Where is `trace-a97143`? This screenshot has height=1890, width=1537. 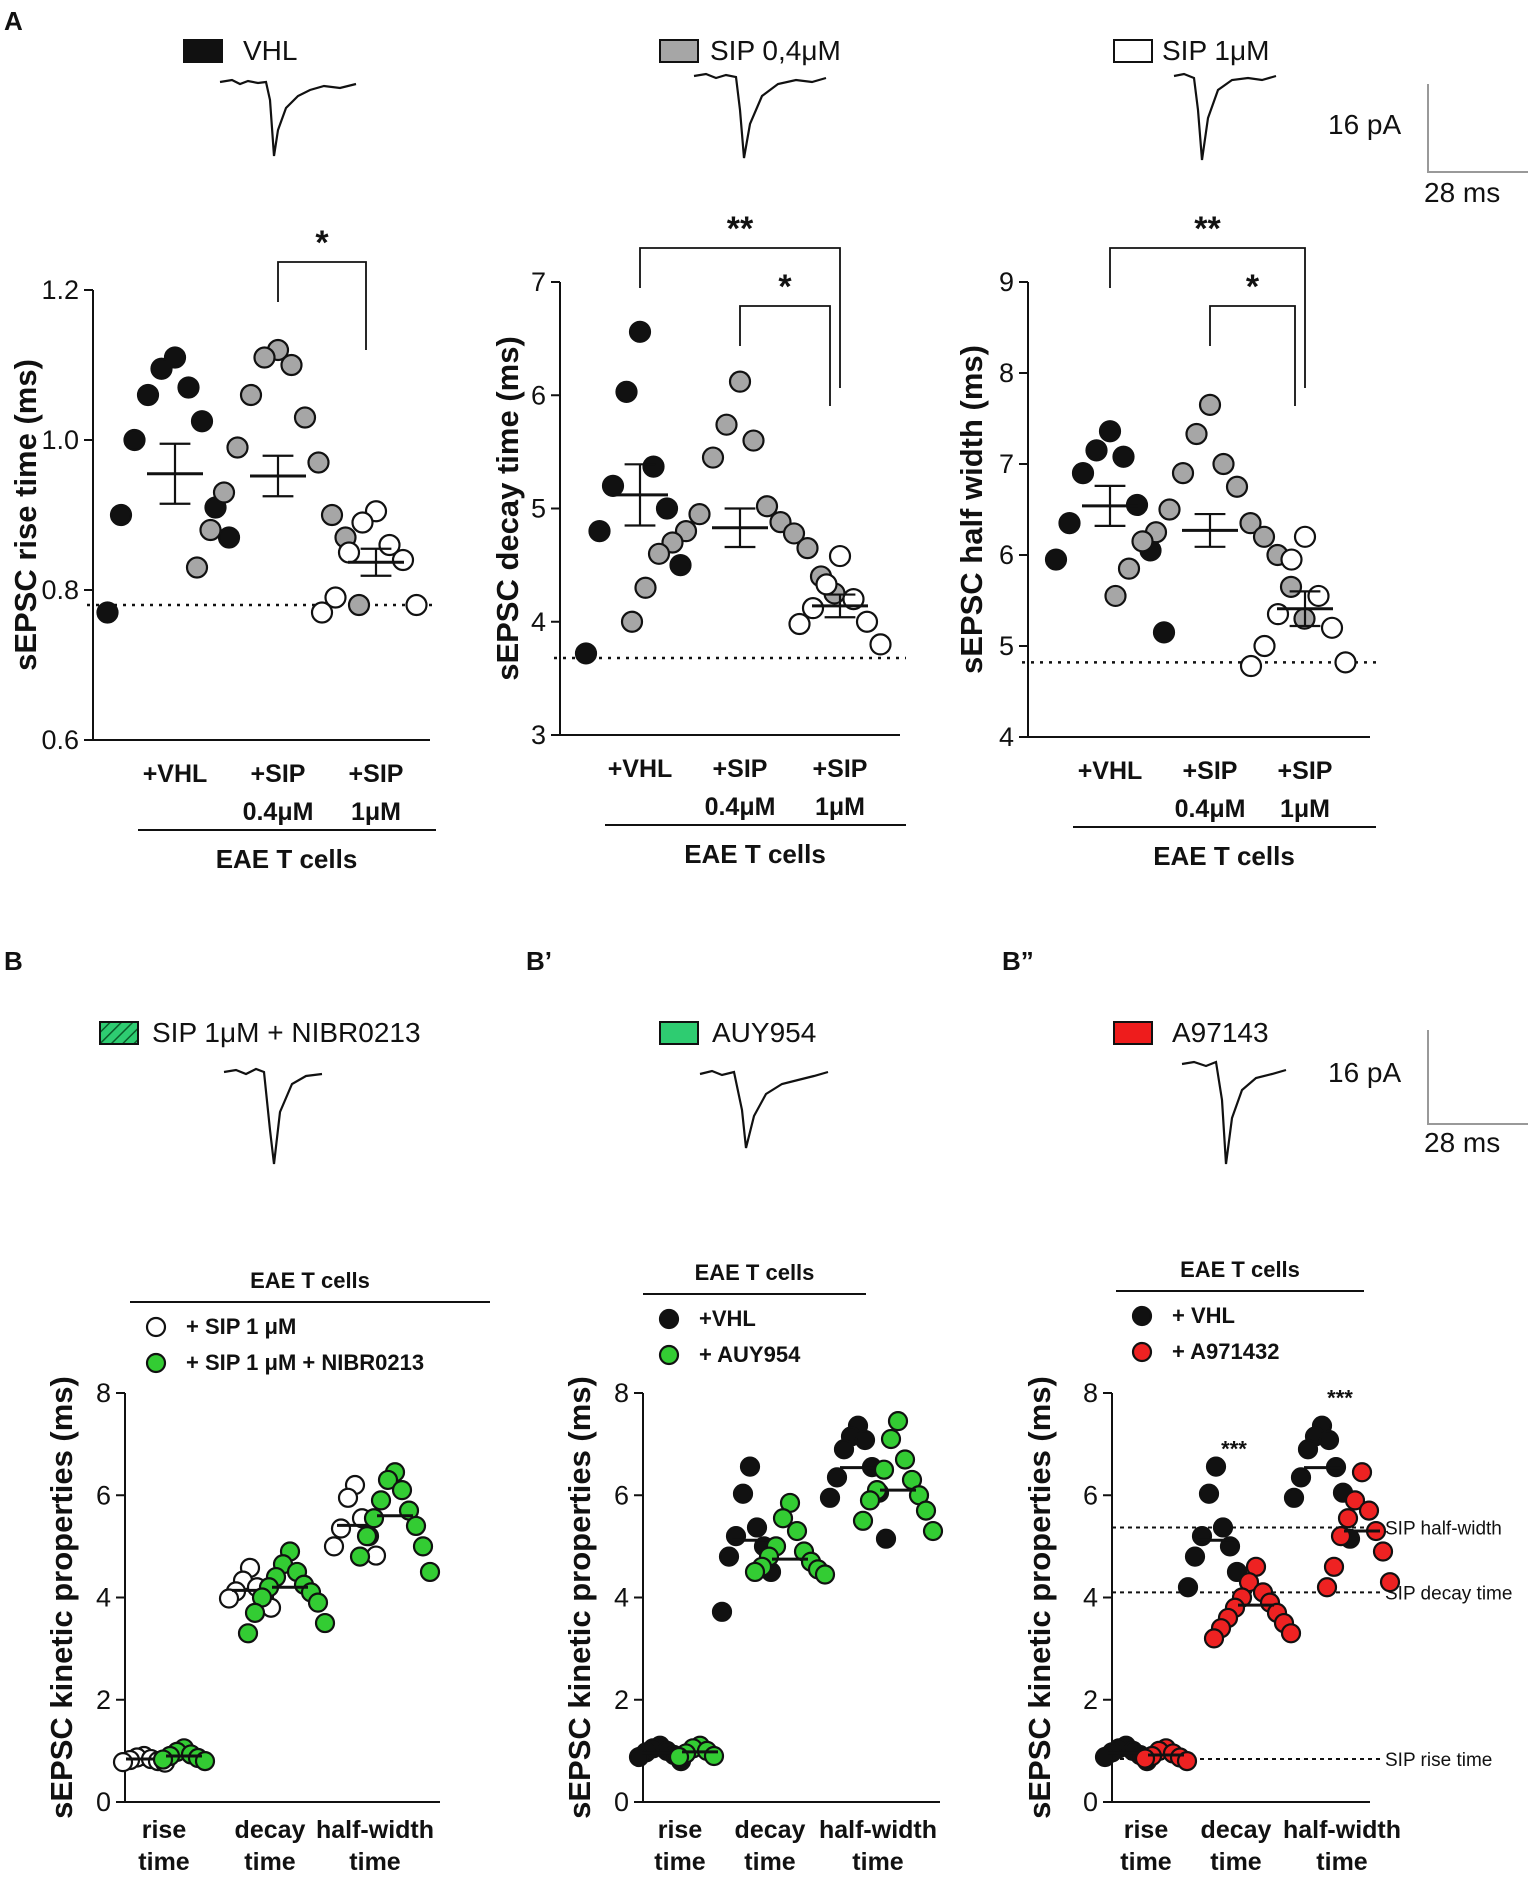
trace-a97143 is located at coordinates (1234, 1112).